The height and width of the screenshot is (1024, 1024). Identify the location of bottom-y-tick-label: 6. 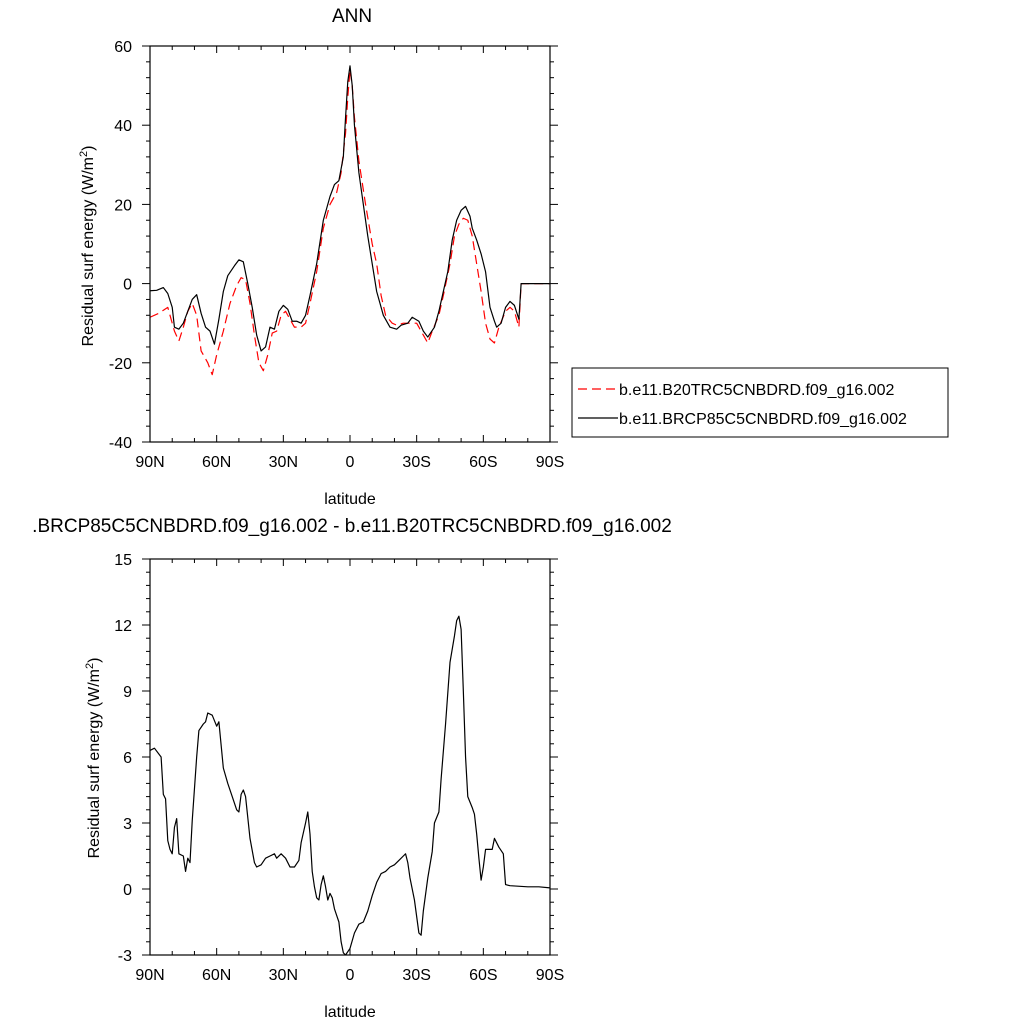
(127, 758).